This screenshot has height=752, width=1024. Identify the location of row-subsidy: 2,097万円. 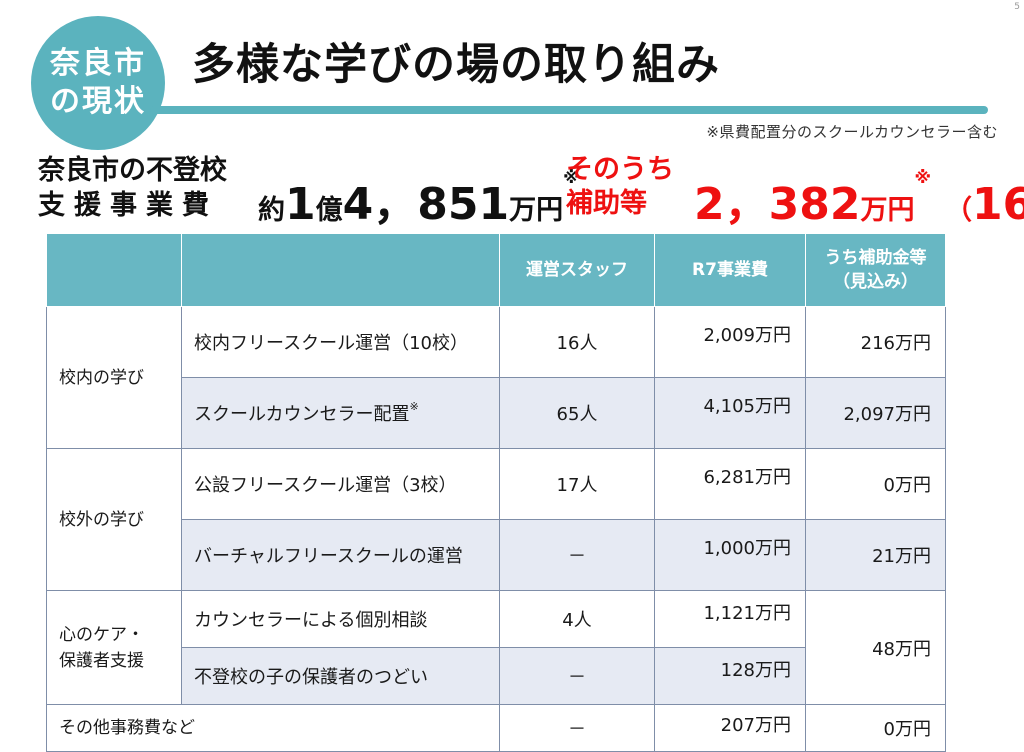
(875, 413).